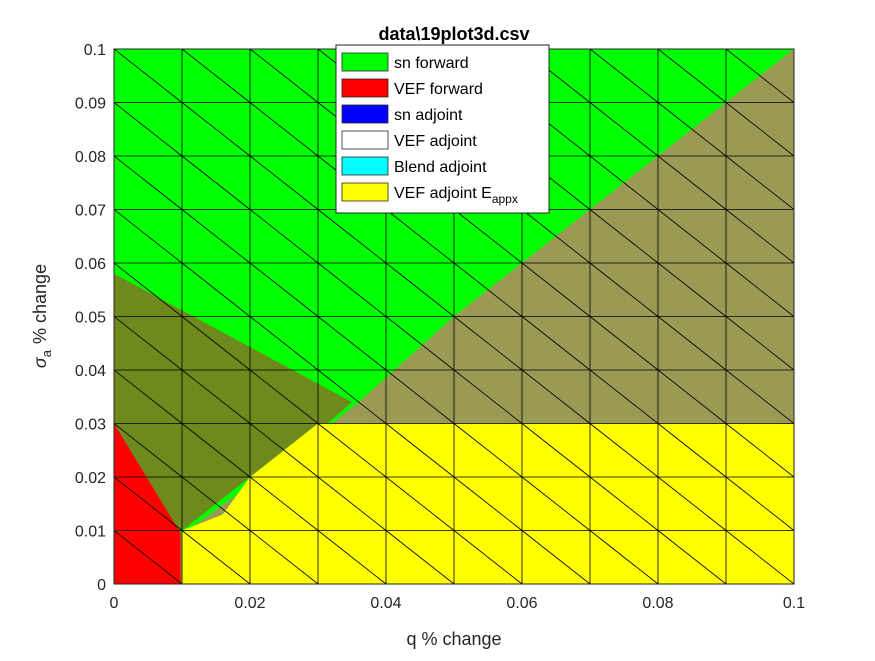 The width and height of the screenshot is (875, 661). I want to click on x-tick-label: 0.1, so click(794, 603).